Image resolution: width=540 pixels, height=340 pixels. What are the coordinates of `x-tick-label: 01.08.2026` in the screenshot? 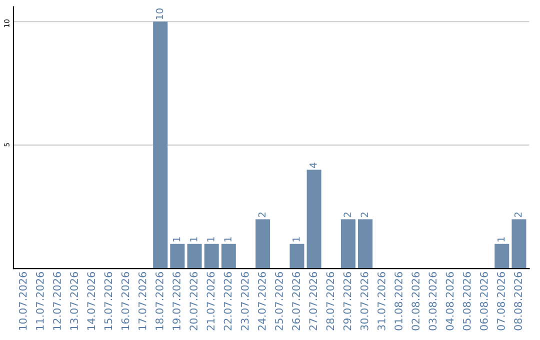 It's located at (398, 301).